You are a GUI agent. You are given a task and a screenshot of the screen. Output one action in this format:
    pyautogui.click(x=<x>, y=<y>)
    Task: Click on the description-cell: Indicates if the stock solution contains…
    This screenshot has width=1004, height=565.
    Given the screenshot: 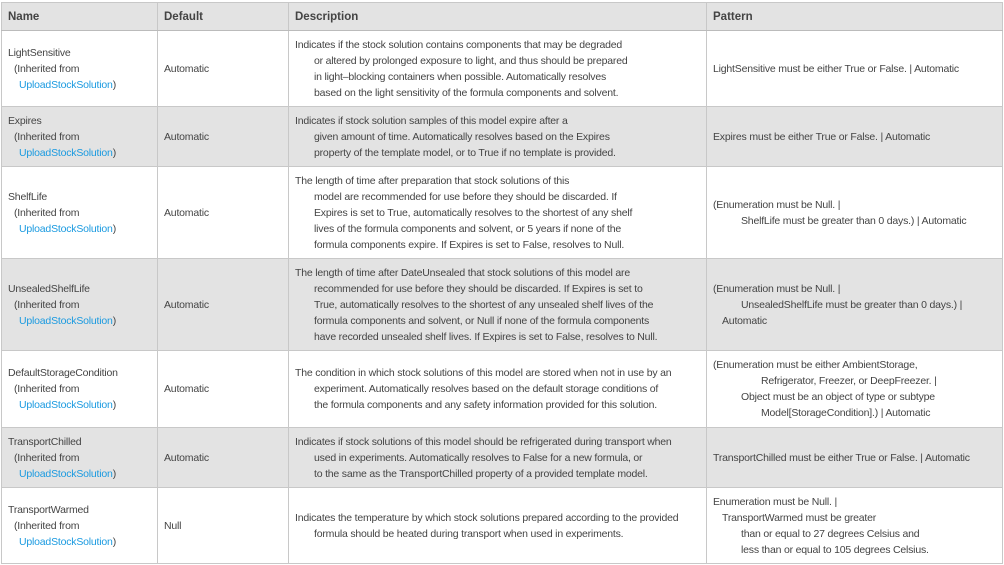 What is the action you would take?
    pyautogui.click(x=497, y=68)
    